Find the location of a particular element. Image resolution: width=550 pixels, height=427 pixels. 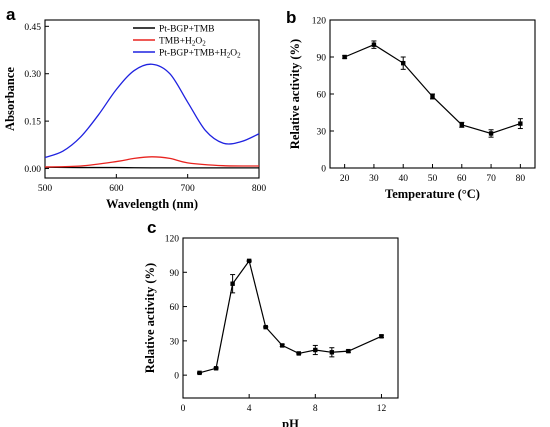

legend-label-1: TMB+H2O2 is located at coordinates (182, 42).